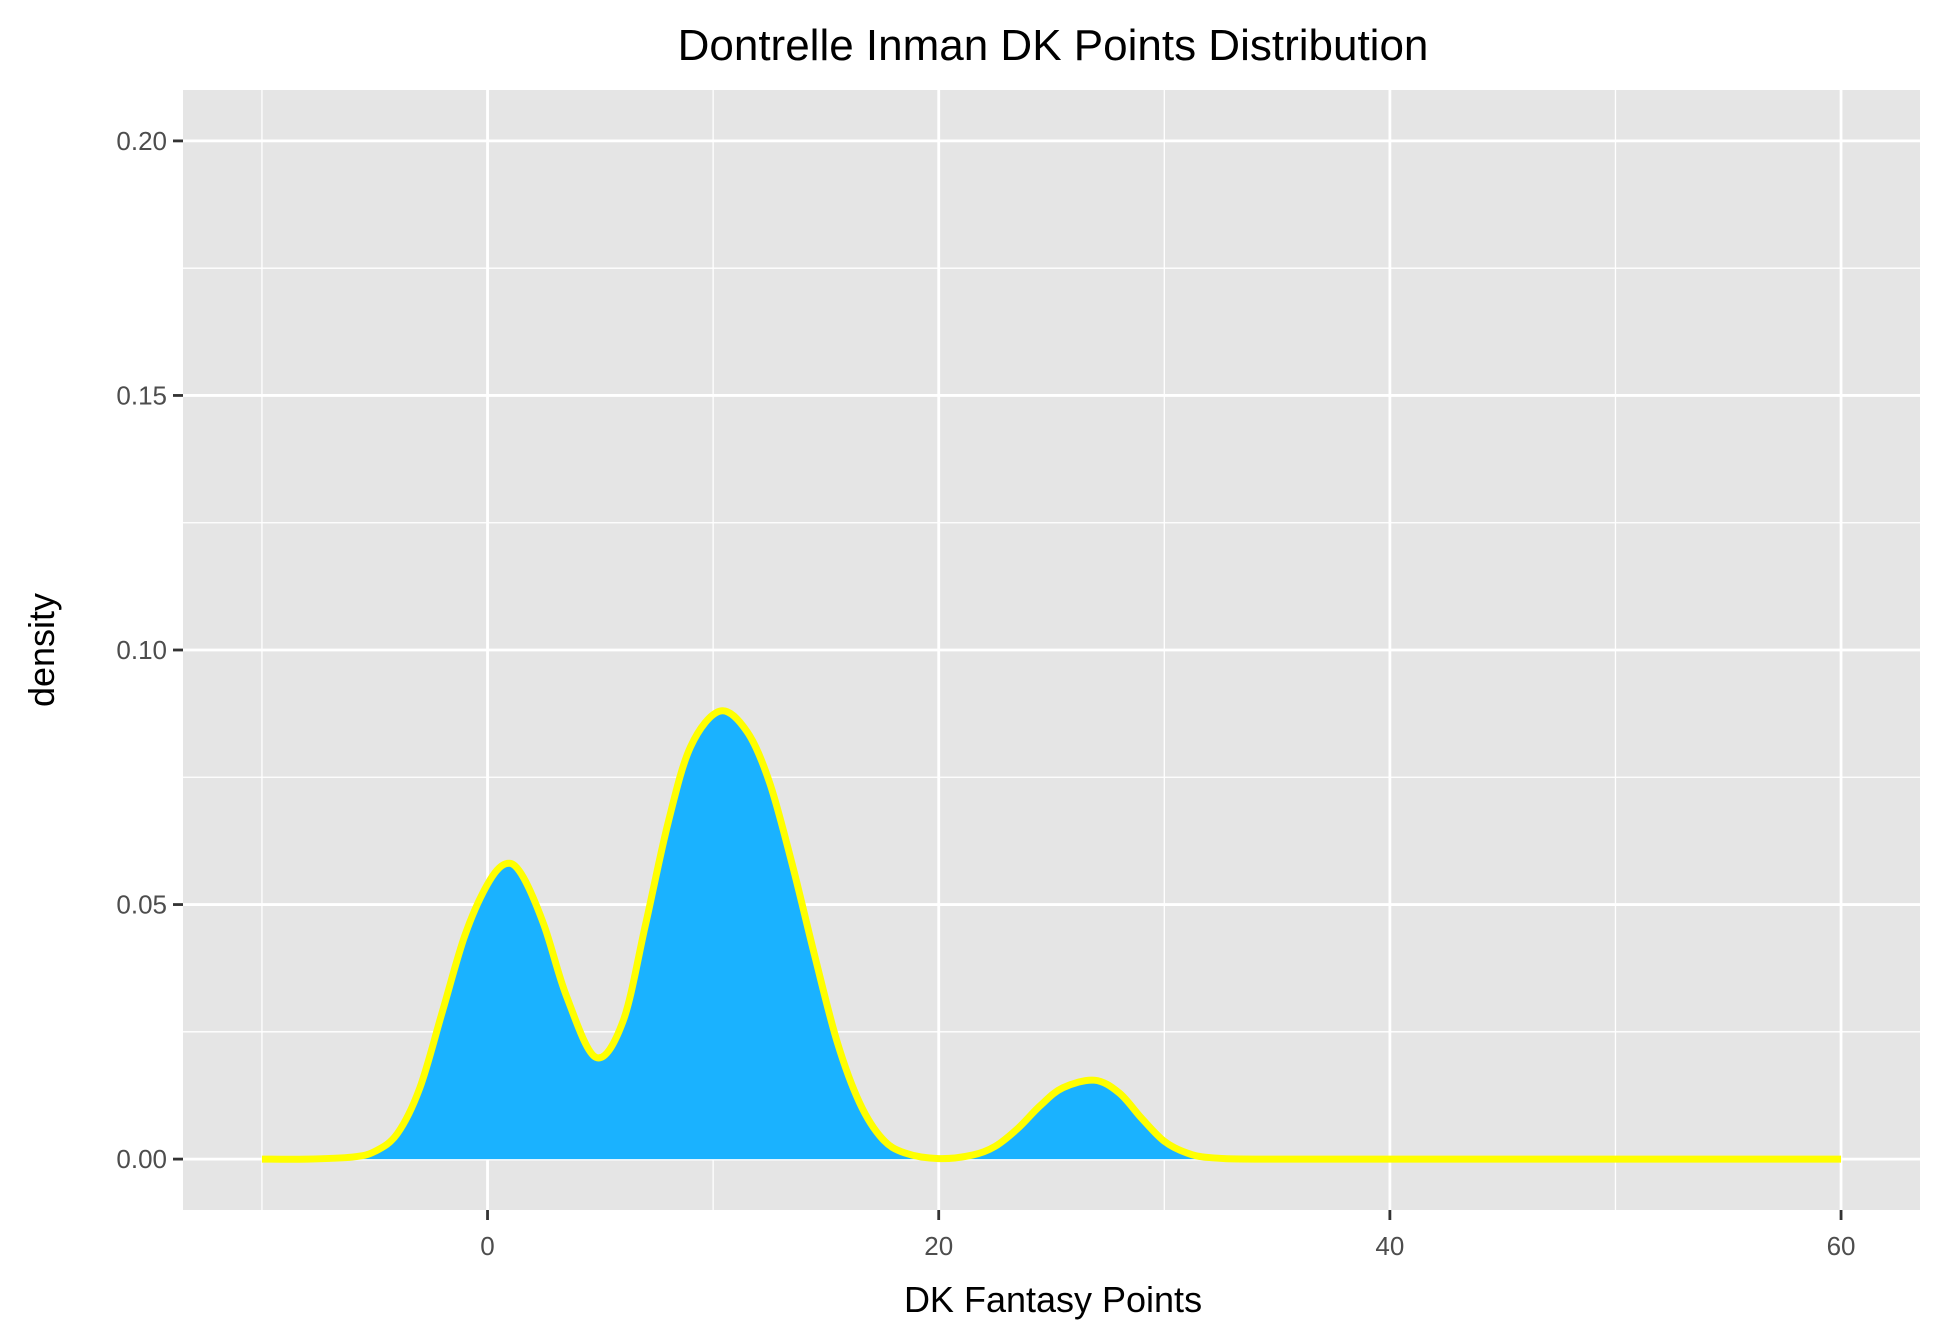 Image resolution: width=1941 pixels, height=1341 pixels. Describe the element at coordinates (141, 1159) in the screenshot. I see `y-tick-label: 0.00` at that location.